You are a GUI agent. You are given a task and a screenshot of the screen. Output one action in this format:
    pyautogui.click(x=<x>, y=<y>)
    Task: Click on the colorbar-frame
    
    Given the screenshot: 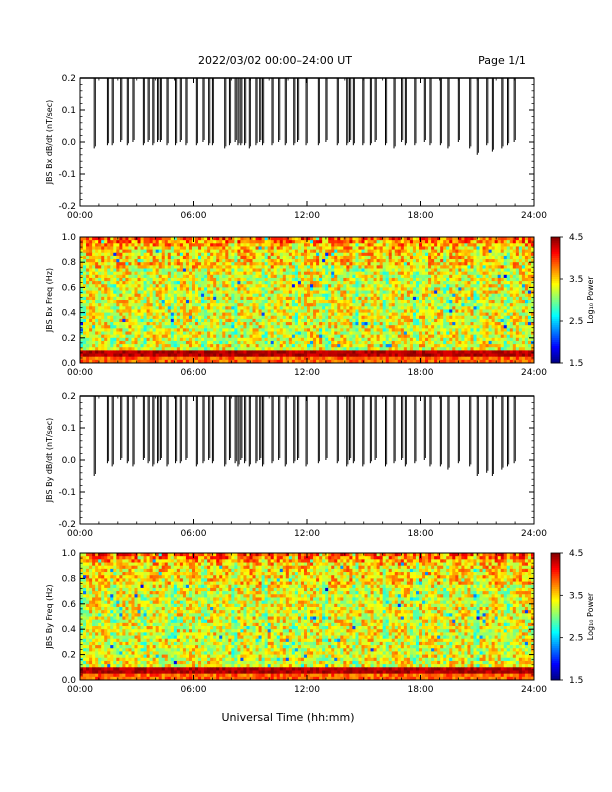 What is the action you would take?
    pyautogui.click(x=555, y=616)
    